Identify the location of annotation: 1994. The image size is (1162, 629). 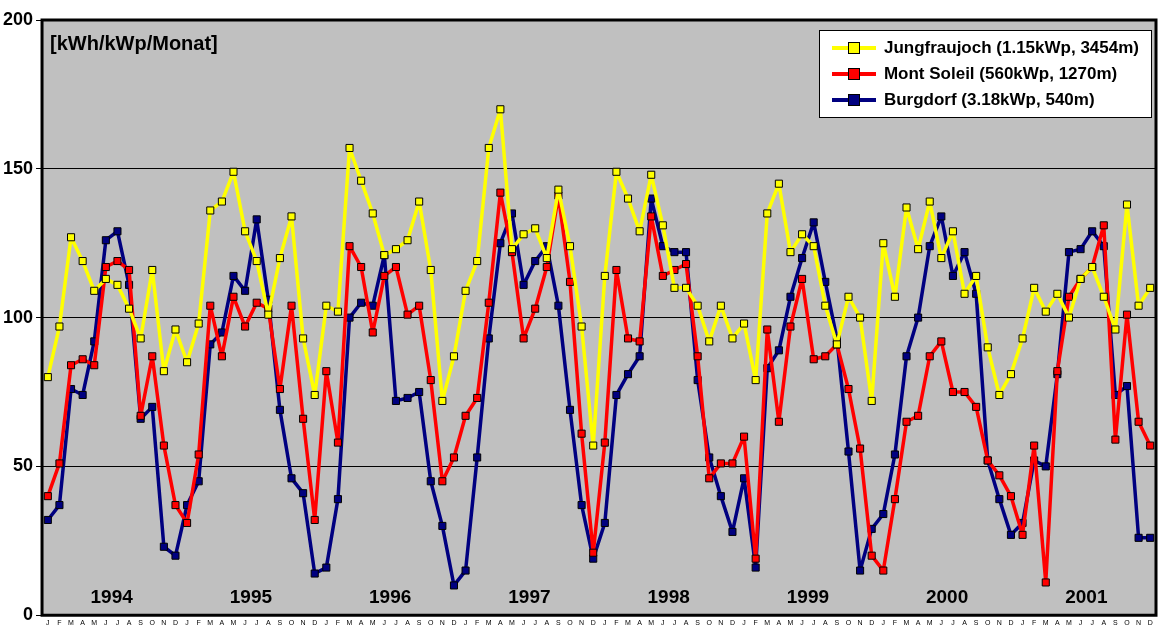
(112, 596).